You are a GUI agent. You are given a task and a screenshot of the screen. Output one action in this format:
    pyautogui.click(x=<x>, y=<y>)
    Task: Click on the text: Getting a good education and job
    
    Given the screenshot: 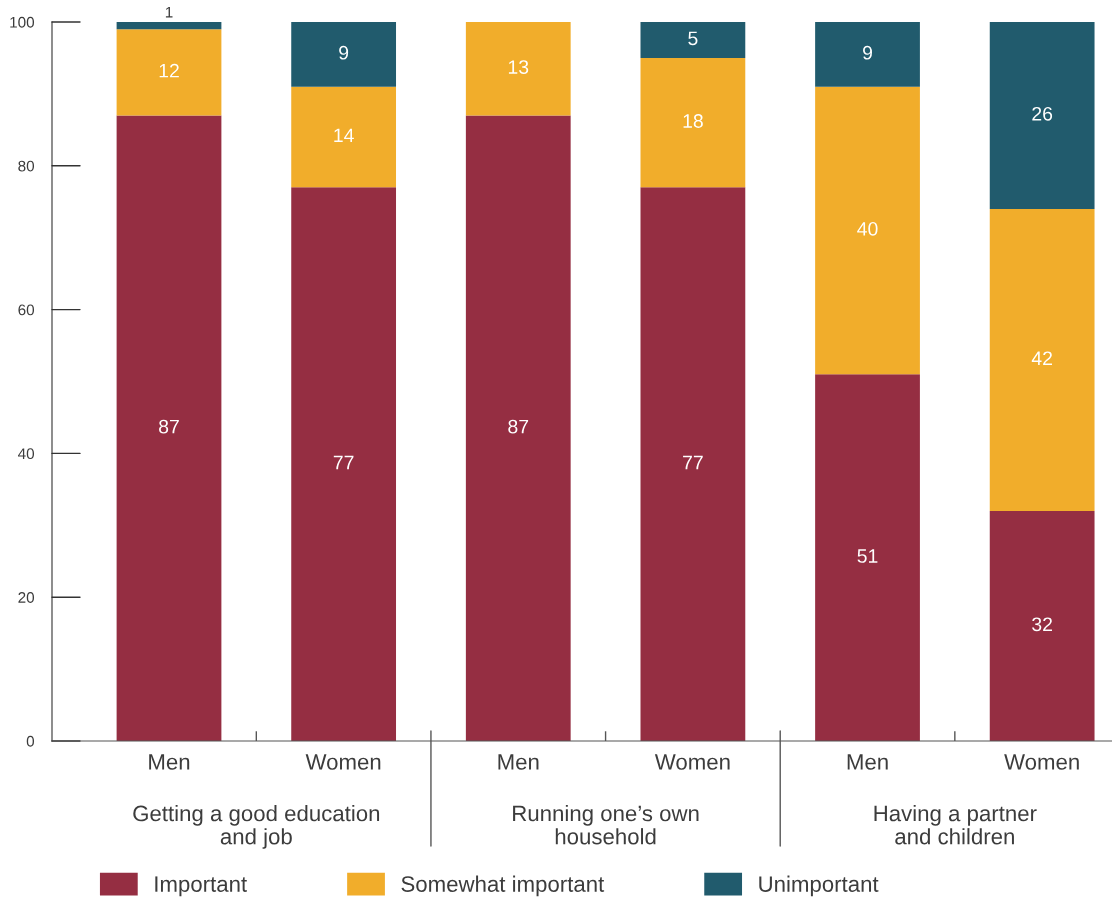 What is the action you would take?
    pyautogui.click(x=256, y=827)
    